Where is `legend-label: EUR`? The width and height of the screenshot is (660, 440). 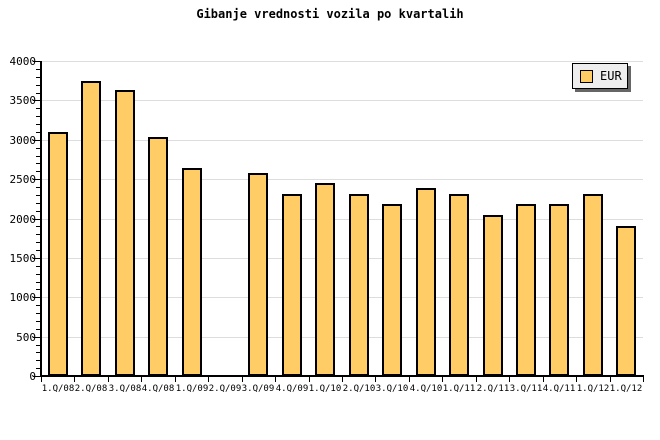
legend-label: EUR is located at coordinates (611, 76).